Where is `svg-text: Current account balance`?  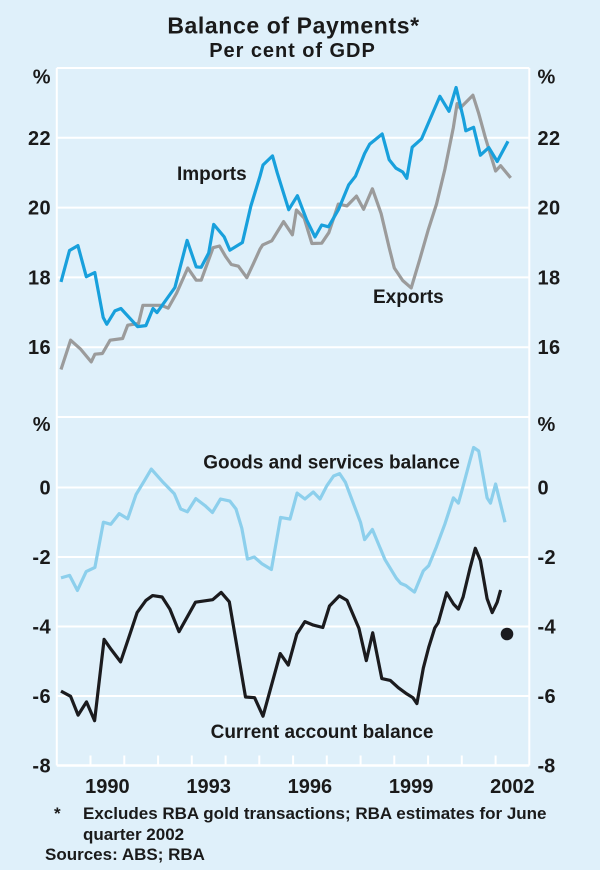
svg-text: Current account balance is located at coordinates (322, 732).